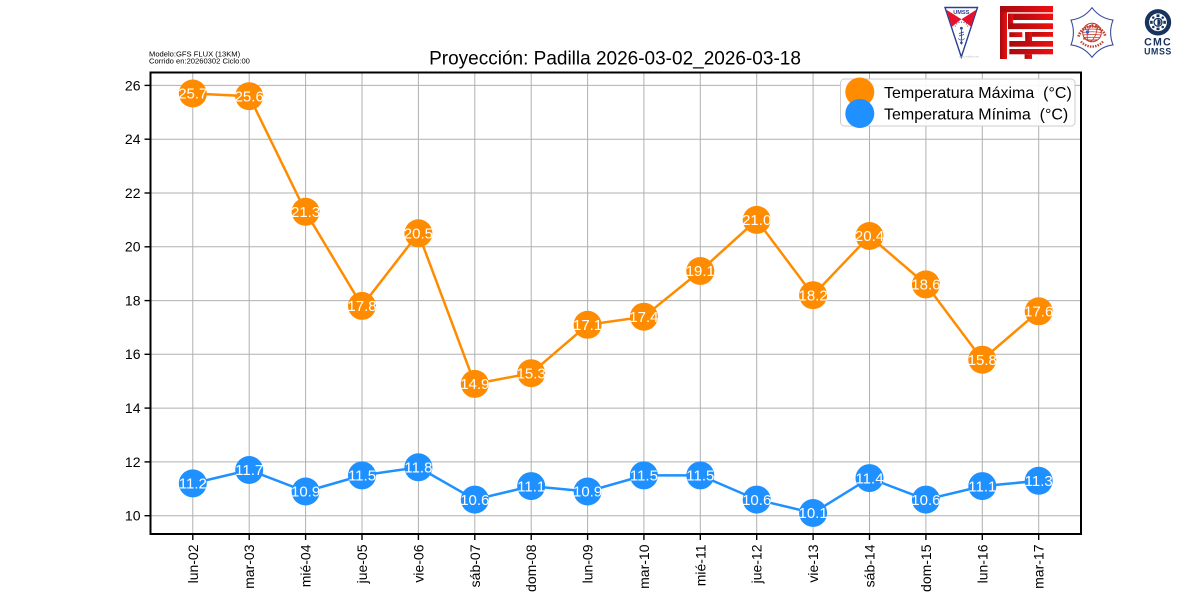 Image resolution: width=1200 pixels, height=600 pixels. What do you see at coordinates (812, 513) in the screenshot?
I see `svg-text: 10.1` at bounding box center [812, 513].